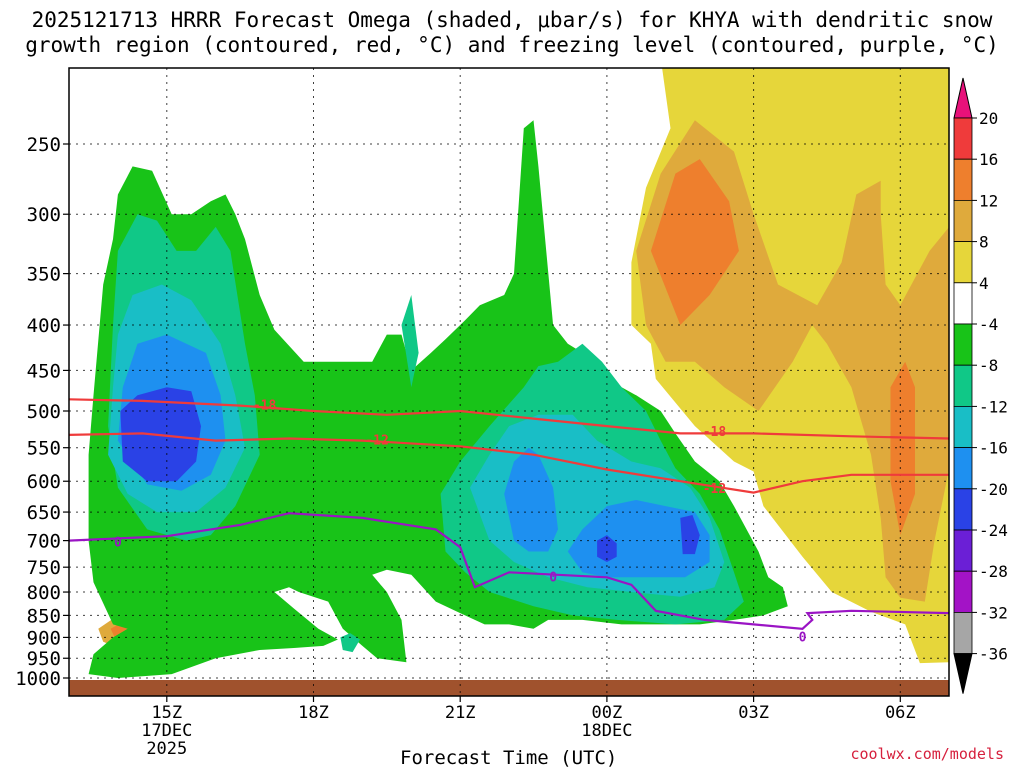 Image resolution: width=1024 pixels, height=769 pixels. What do you see at coordinates (988, 365) in the screenshot?
I see `colorbar-label: -8` at bounding box center [988, 365].